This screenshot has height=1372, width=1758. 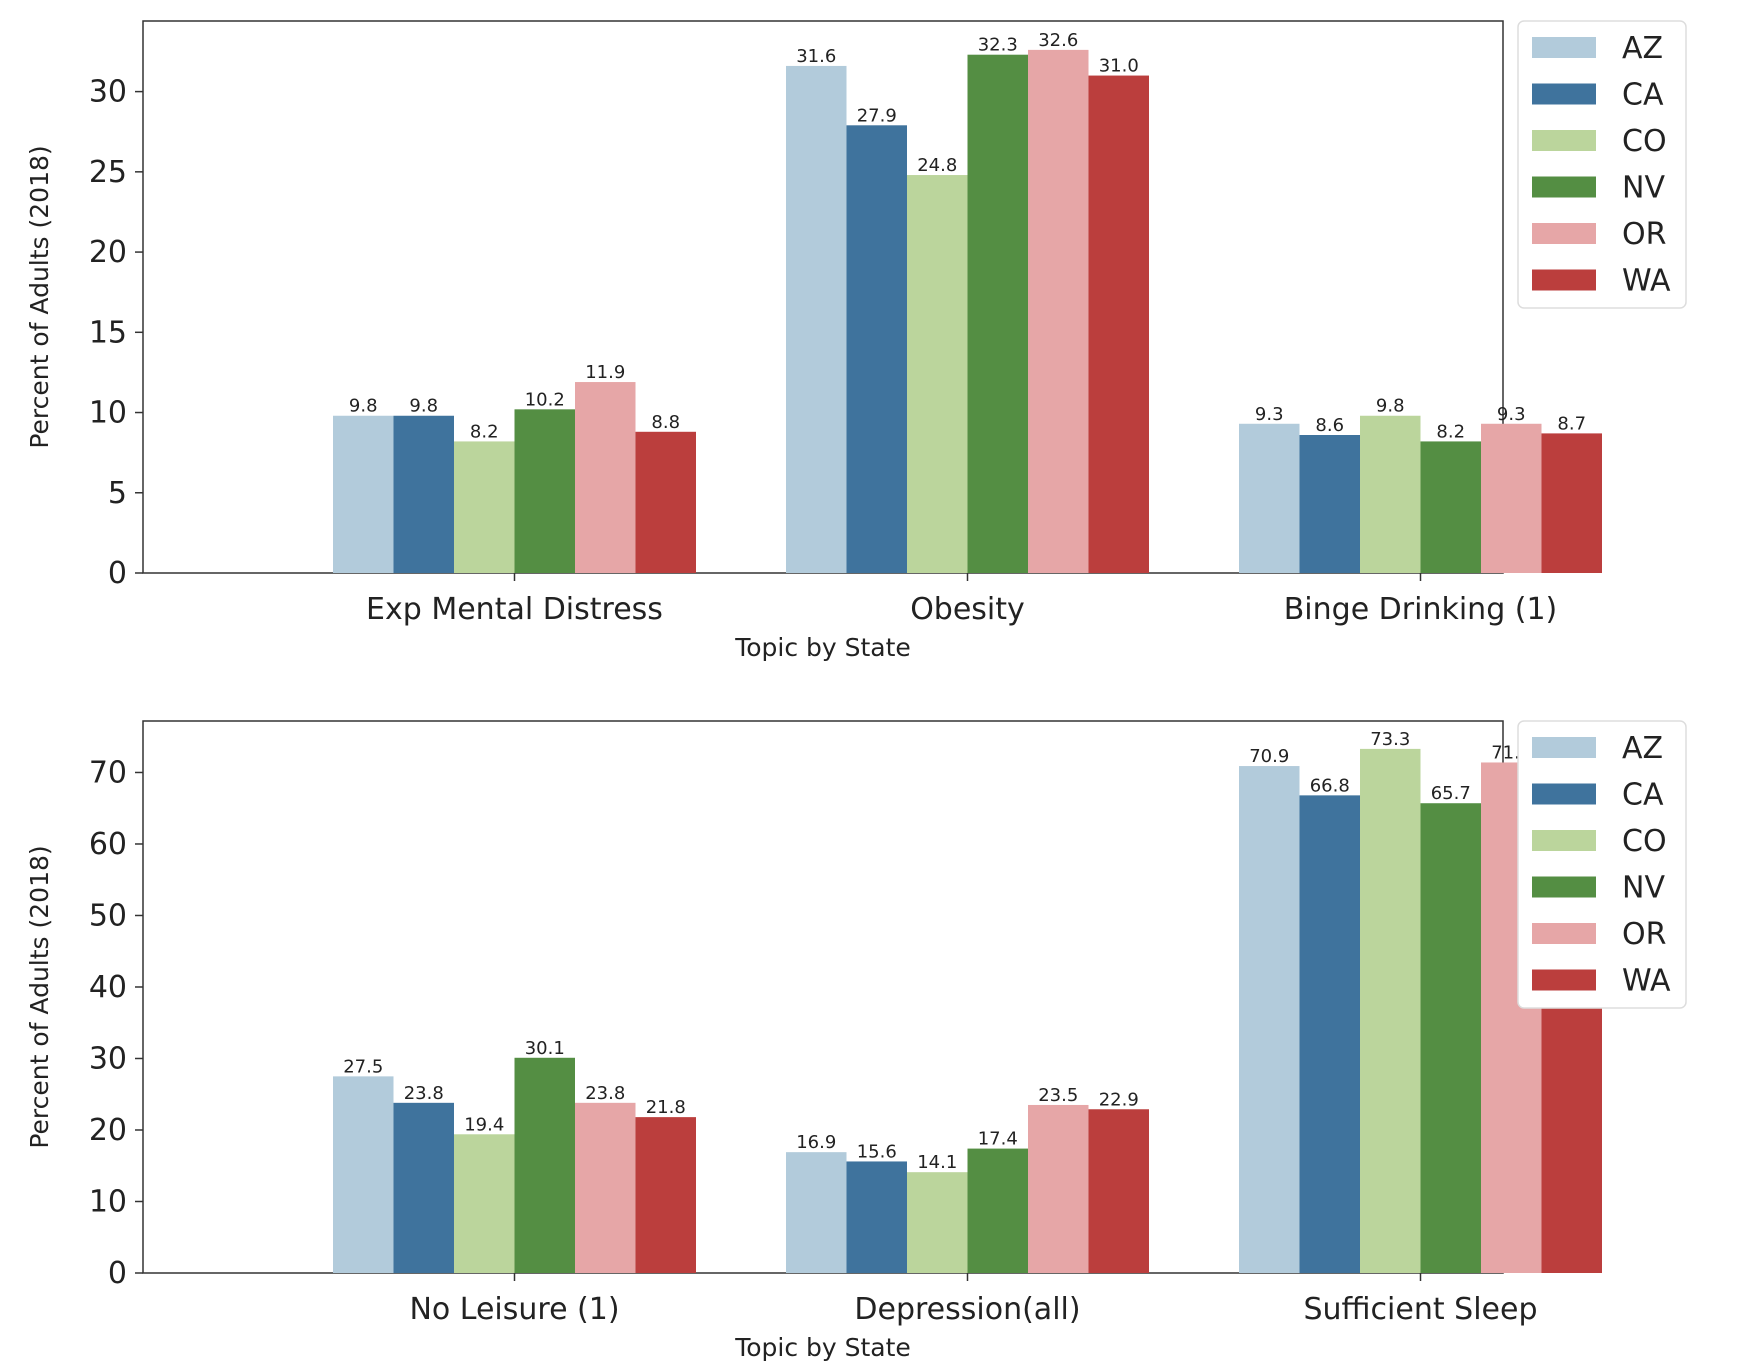 What do you see at coordinates (1644, 234) in the screenshot?
I see `legend-label-or: OR` at bounding box center [1644, 234].